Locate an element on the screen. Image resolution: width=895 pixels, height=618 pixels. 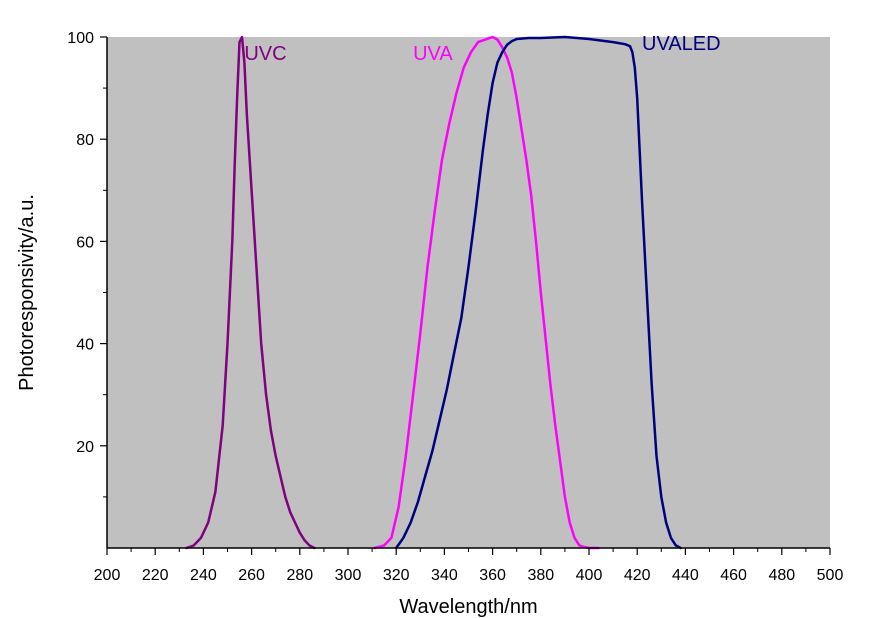
x-tick-label: 440 is located at coordinates (685, 575).